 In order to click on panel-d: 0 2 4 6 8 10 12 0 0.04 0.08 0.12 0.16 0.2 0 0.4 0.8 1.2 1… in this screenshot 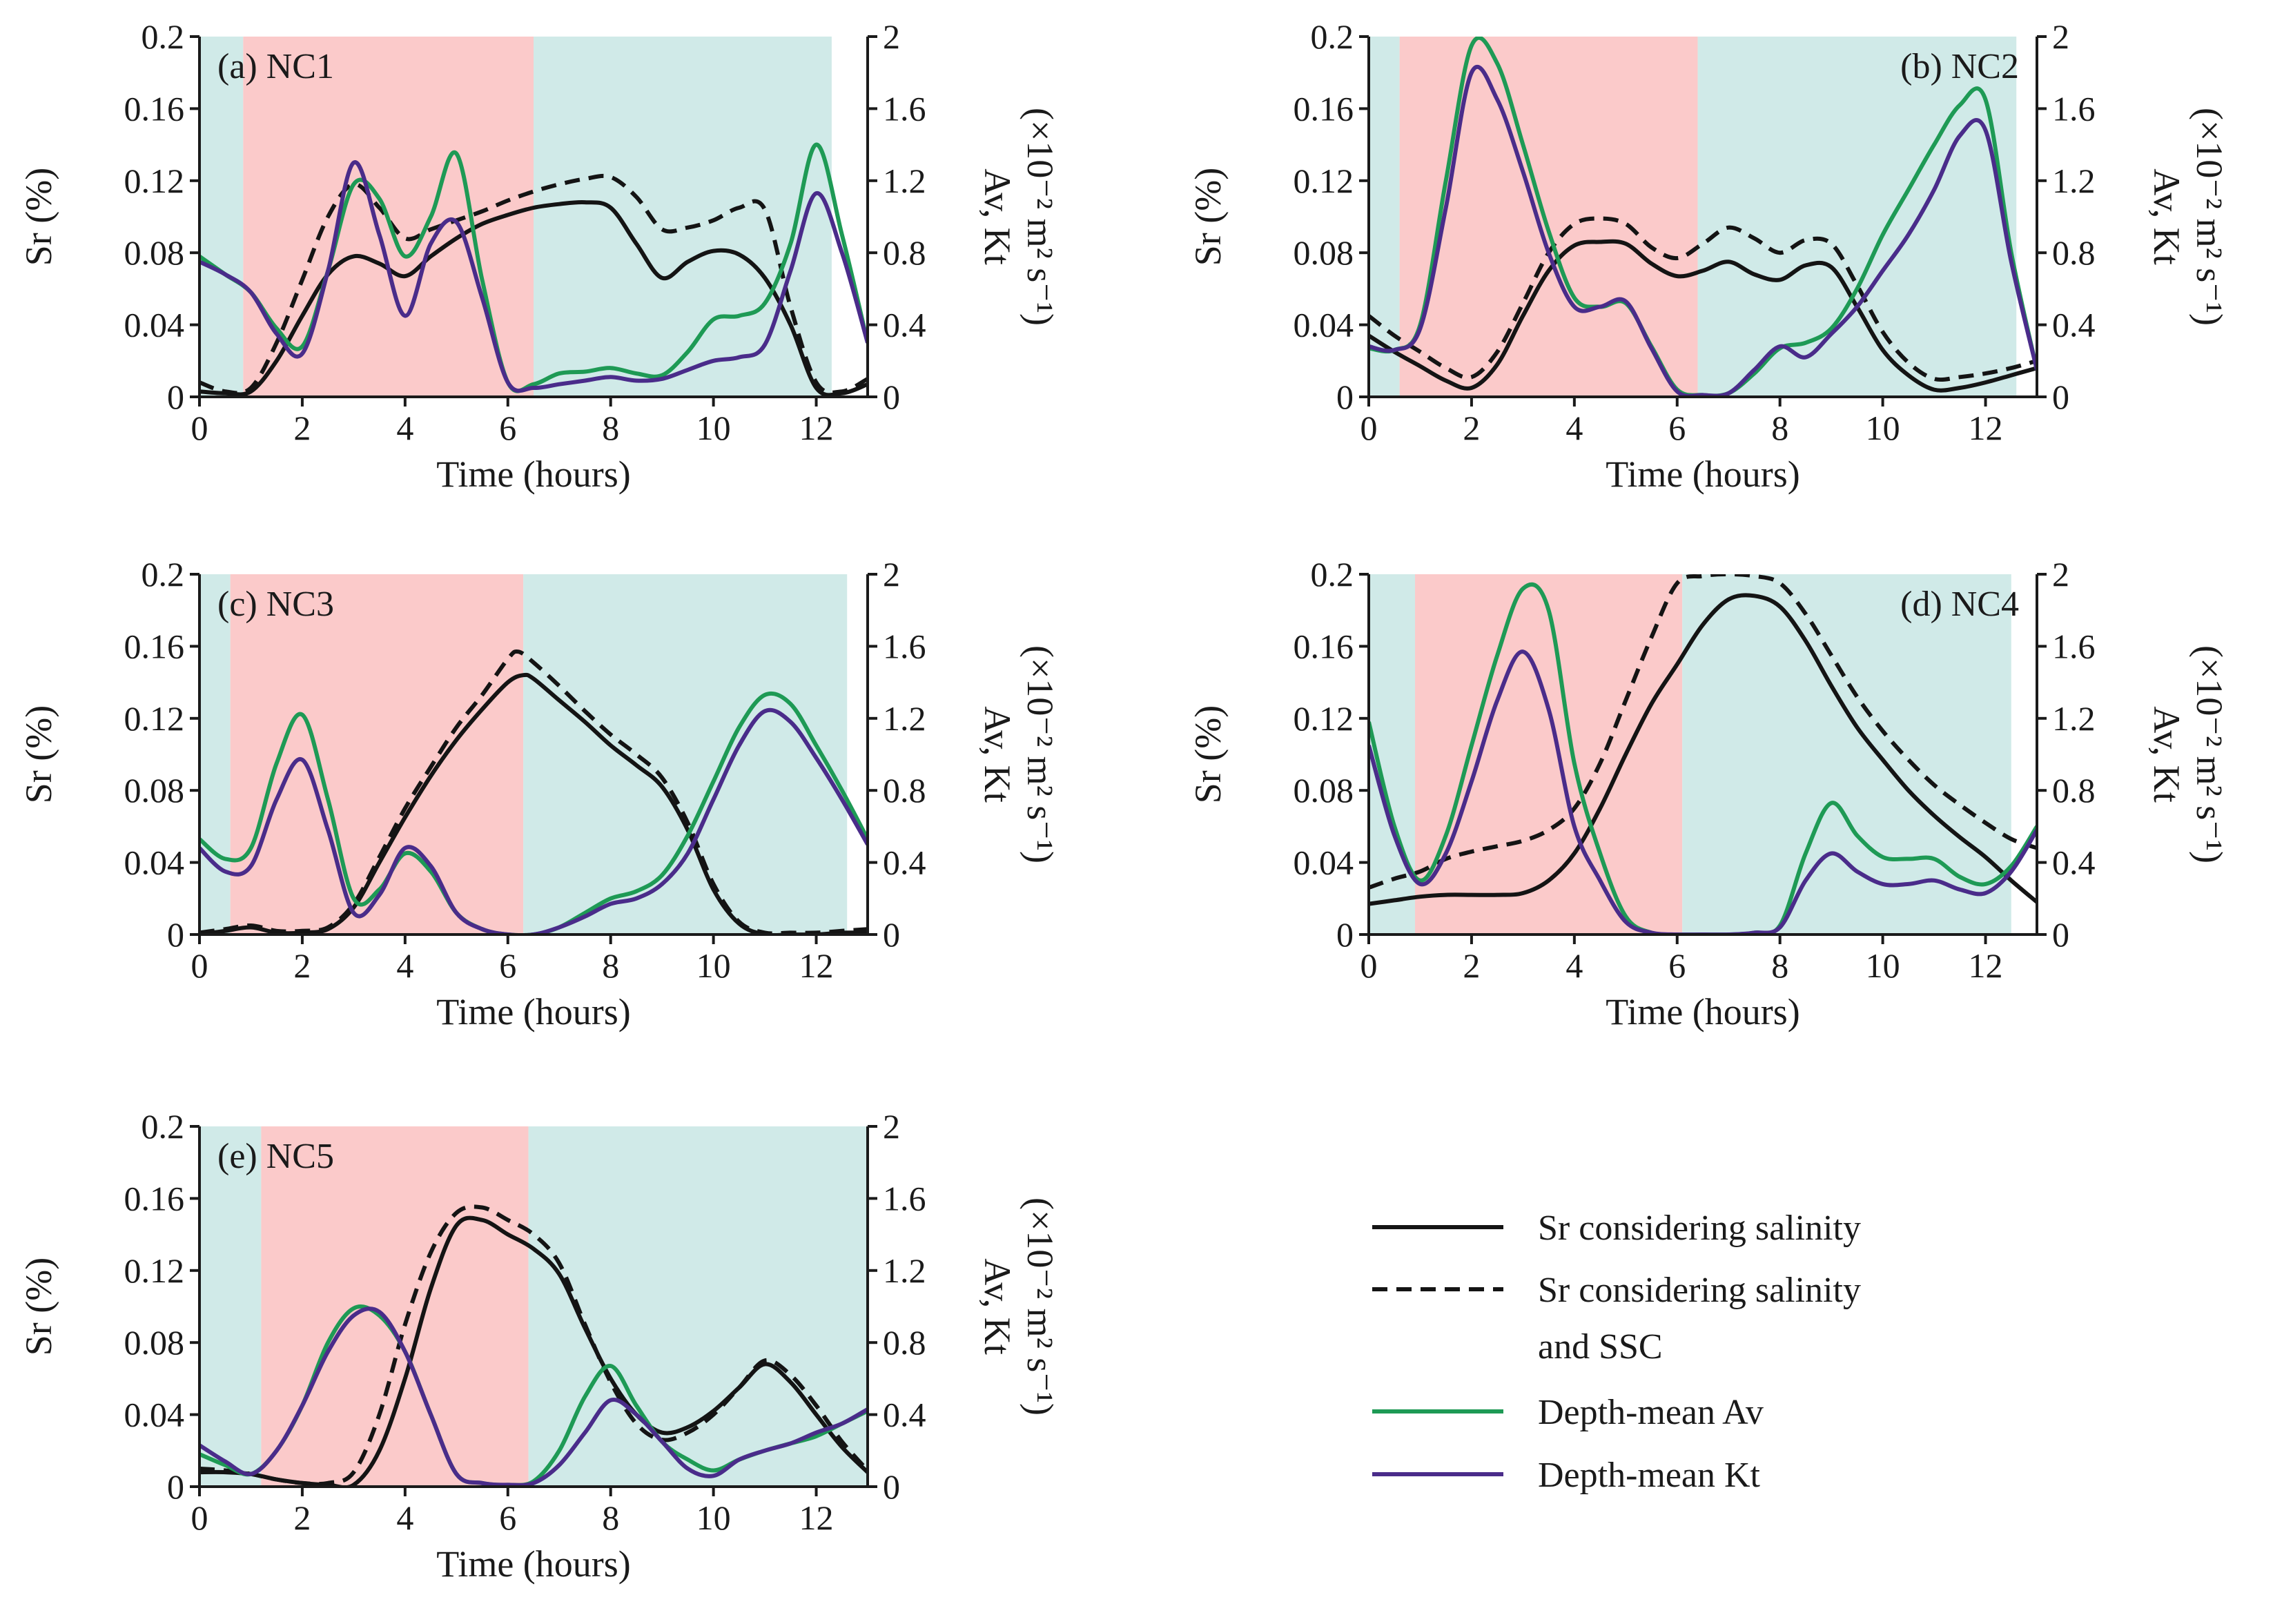, I will do `click(1708, 794)`.